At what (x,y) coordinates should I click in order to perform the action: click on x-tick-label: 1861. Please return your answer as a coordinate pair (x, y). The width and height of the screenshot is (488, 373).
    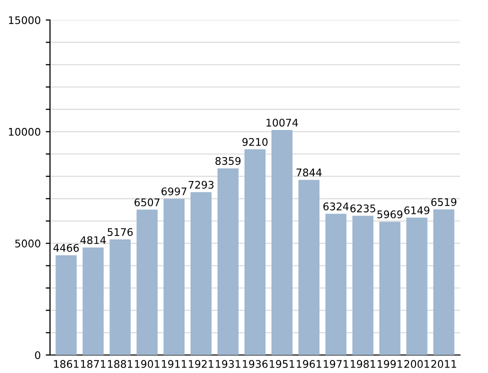
    Looking at the image, I should click on (66, 364).